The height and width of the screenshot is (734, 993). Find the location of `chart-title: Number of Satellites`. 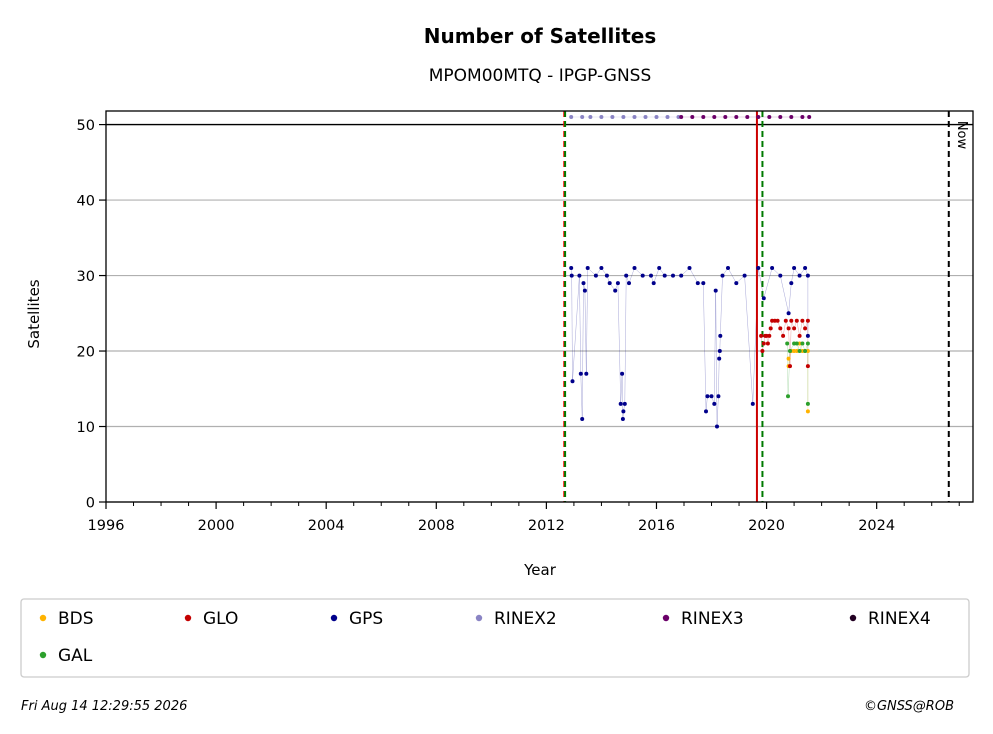

chart-title: Number of Satellites is located at coordinates (540, 36).